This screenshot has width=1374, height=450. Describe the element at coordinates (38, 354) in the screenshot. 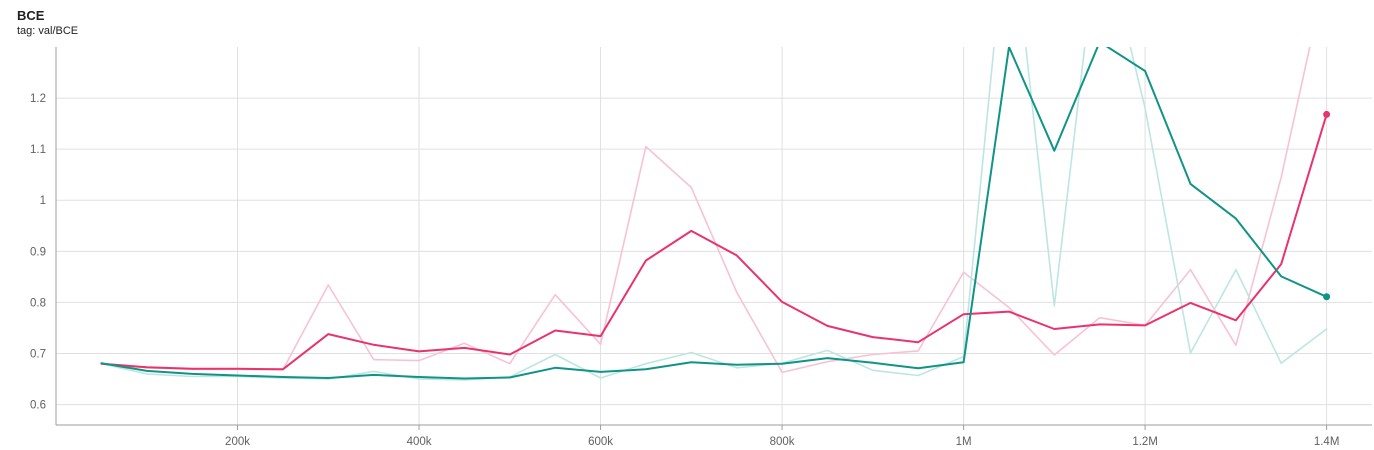

I see `y-tick-label: 0.7` at that location.